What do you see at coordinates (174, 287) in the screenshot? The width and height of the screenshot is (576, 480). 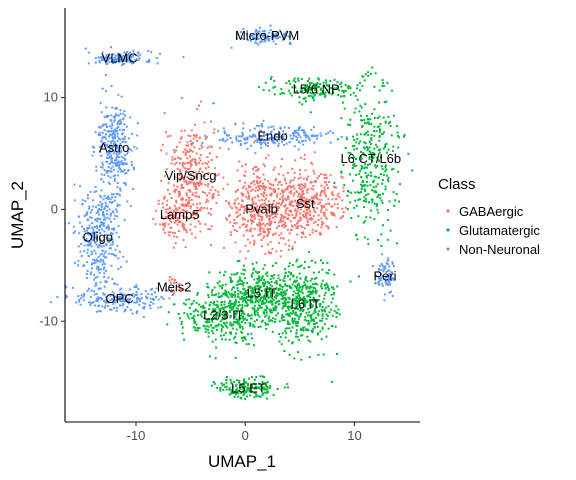 I see `cluster-label: Meis2` at bounding box center [174, 287].